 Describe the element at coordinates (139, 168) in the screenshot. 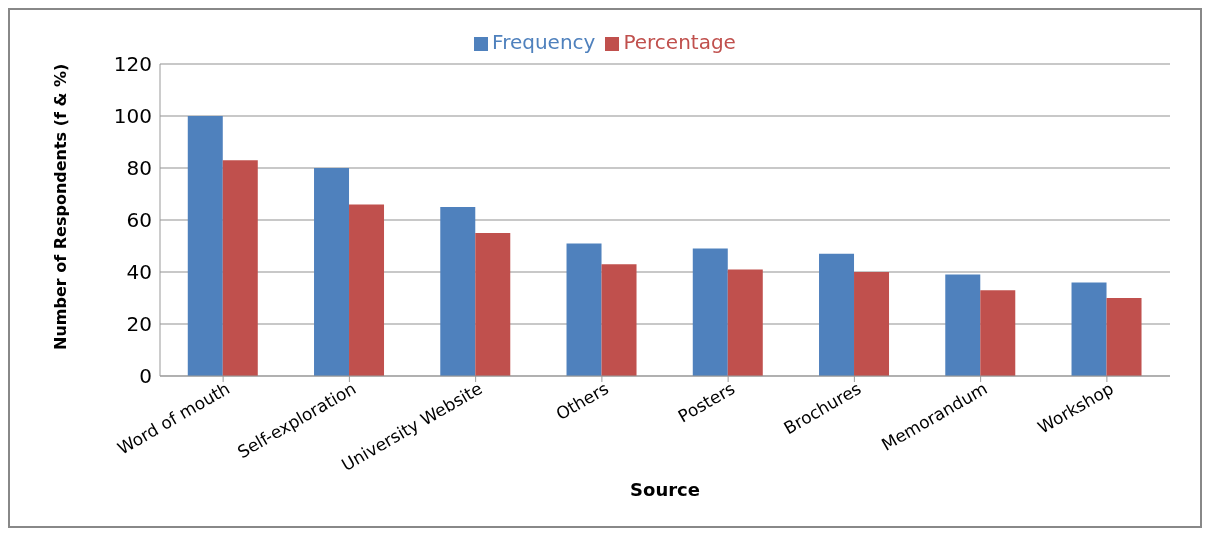

I see `y-tick-label: 80` at that location.